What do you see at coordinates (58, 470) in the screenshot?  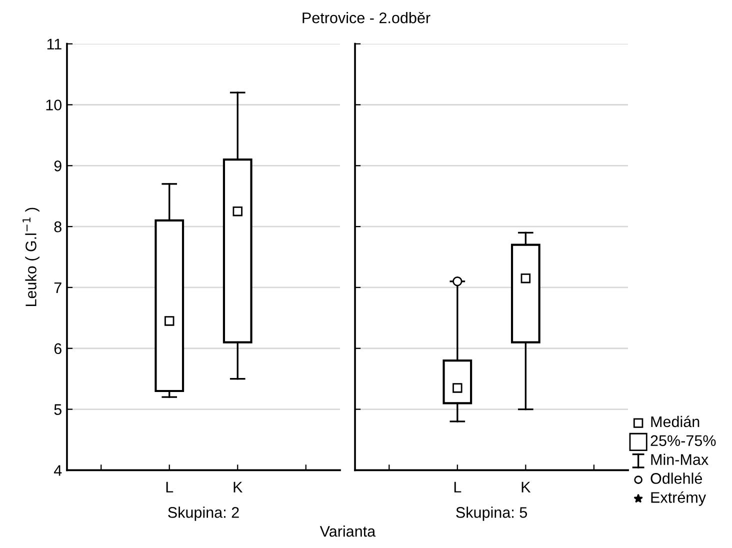 I see `y-tick-label: 4` at bounding box center [58, 470].